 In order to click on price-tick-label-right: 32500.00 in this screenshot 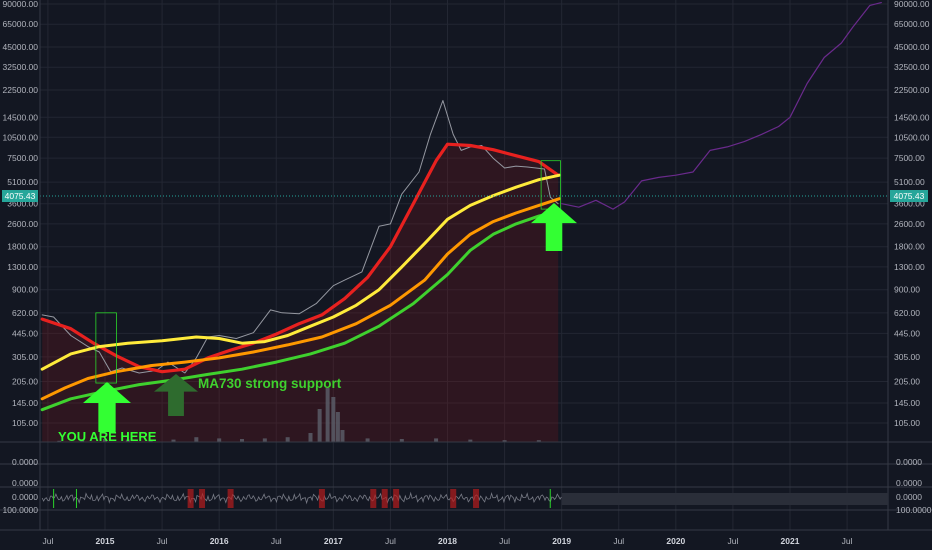, I will do `click(912, 67)`.